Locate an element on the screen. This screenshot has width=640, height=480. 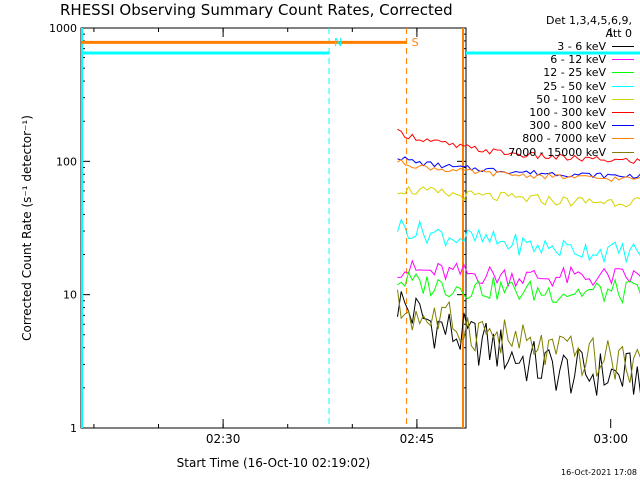
legend-item: 6 - 12 keV is located at coordinates (571, 59).